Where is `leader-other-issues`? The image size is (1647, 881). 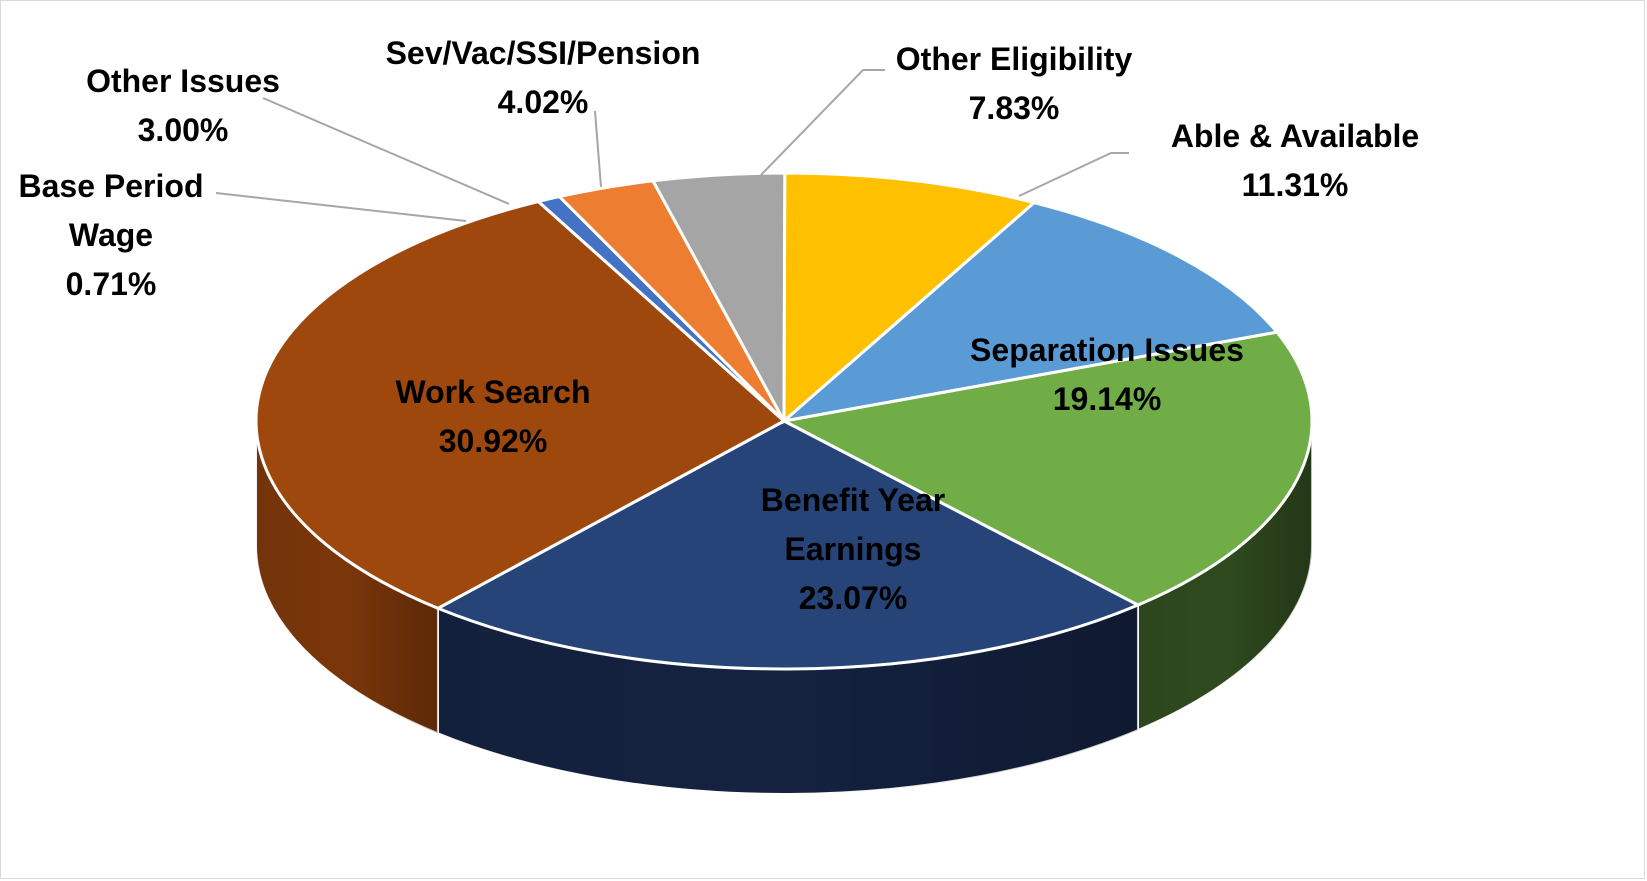 leader-other-issues is located at coordinates (386, 151).